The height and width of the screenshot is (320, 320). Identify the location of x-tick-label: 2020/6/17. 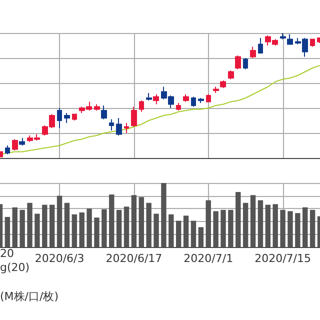
(134, 258).